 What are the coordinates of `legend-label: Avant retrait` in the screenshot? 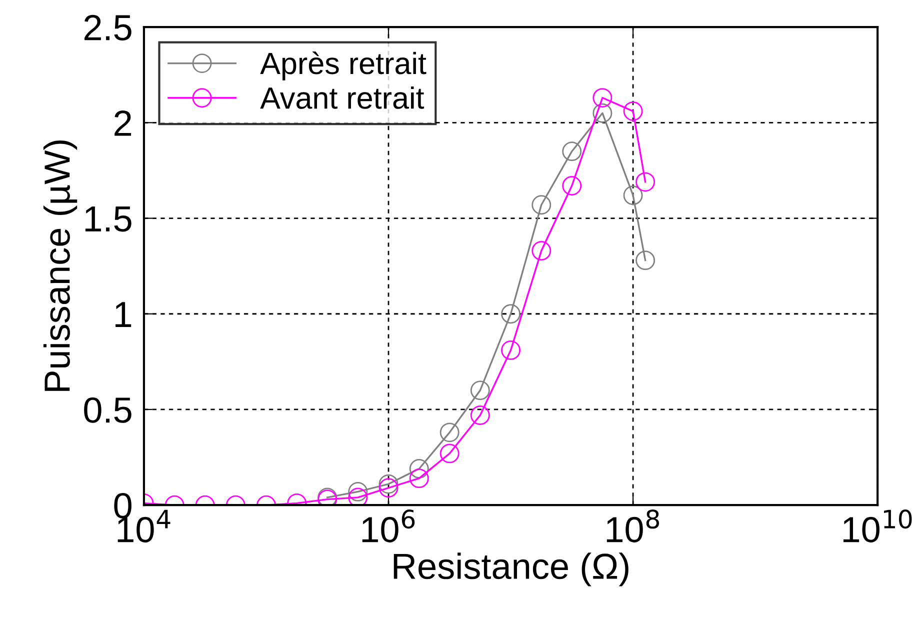 It's located at (342, 97).